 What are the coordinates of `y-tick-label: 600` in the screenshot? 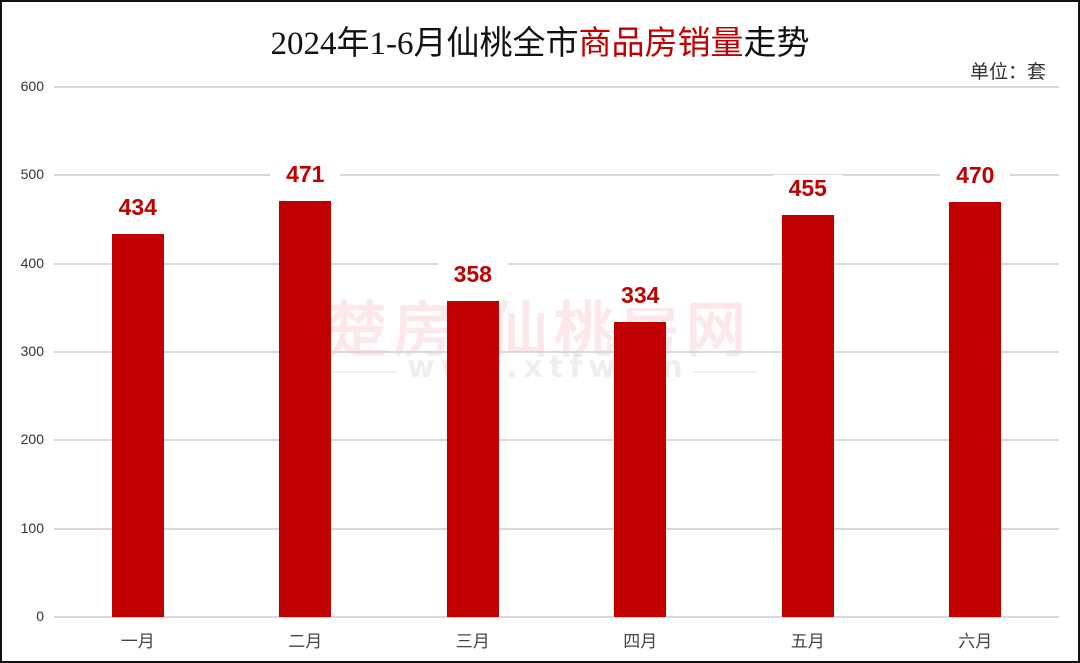 It's located at (32, 86).